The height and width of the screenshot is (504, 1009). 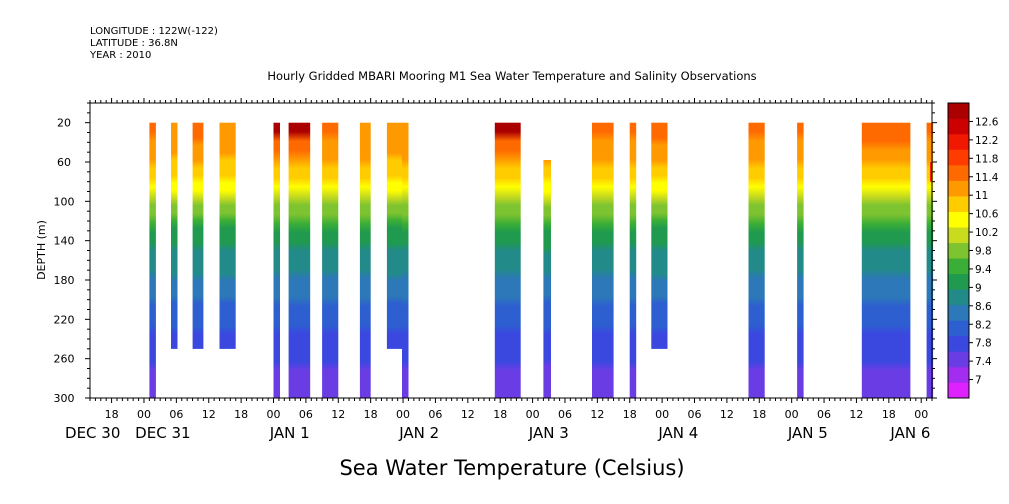 I want to click on x-day-label: DEC 31, so click(x=162, y=433).